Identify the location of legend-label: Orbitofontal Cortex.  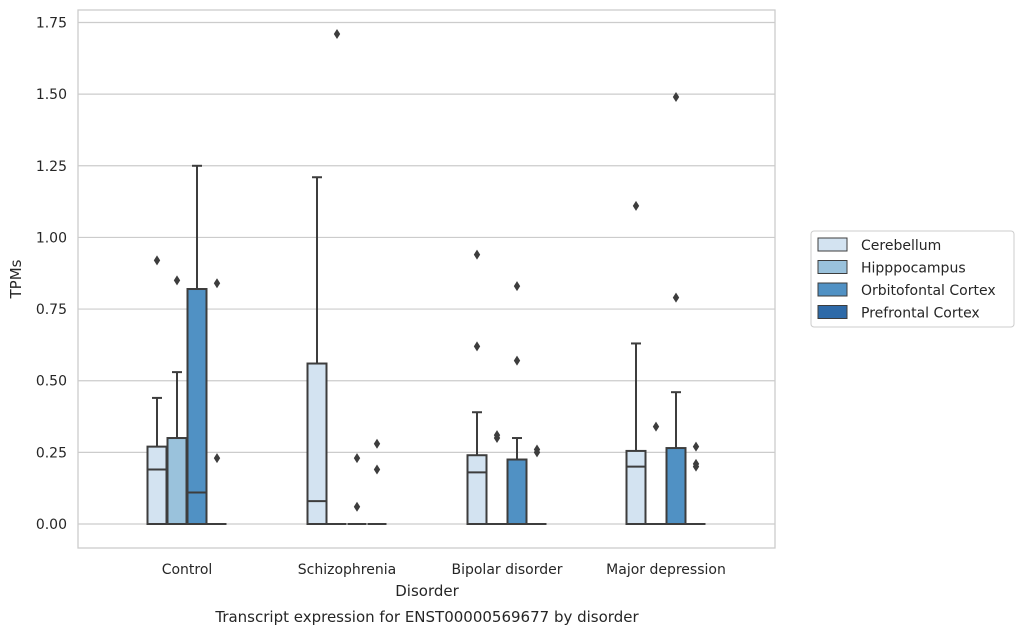
(928, 291).